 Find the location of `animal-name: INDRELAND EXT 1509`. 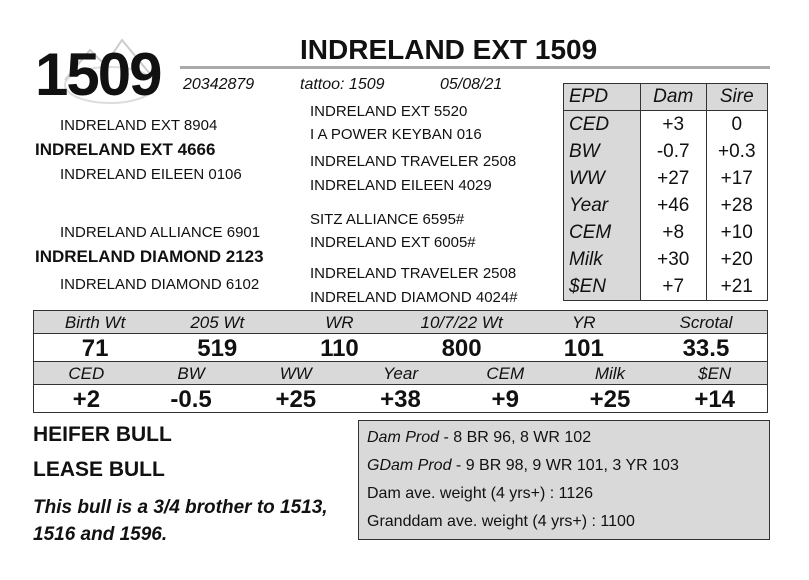

animal-name: INDRELAND EXT 1509 is located at coordinates (449, 49).